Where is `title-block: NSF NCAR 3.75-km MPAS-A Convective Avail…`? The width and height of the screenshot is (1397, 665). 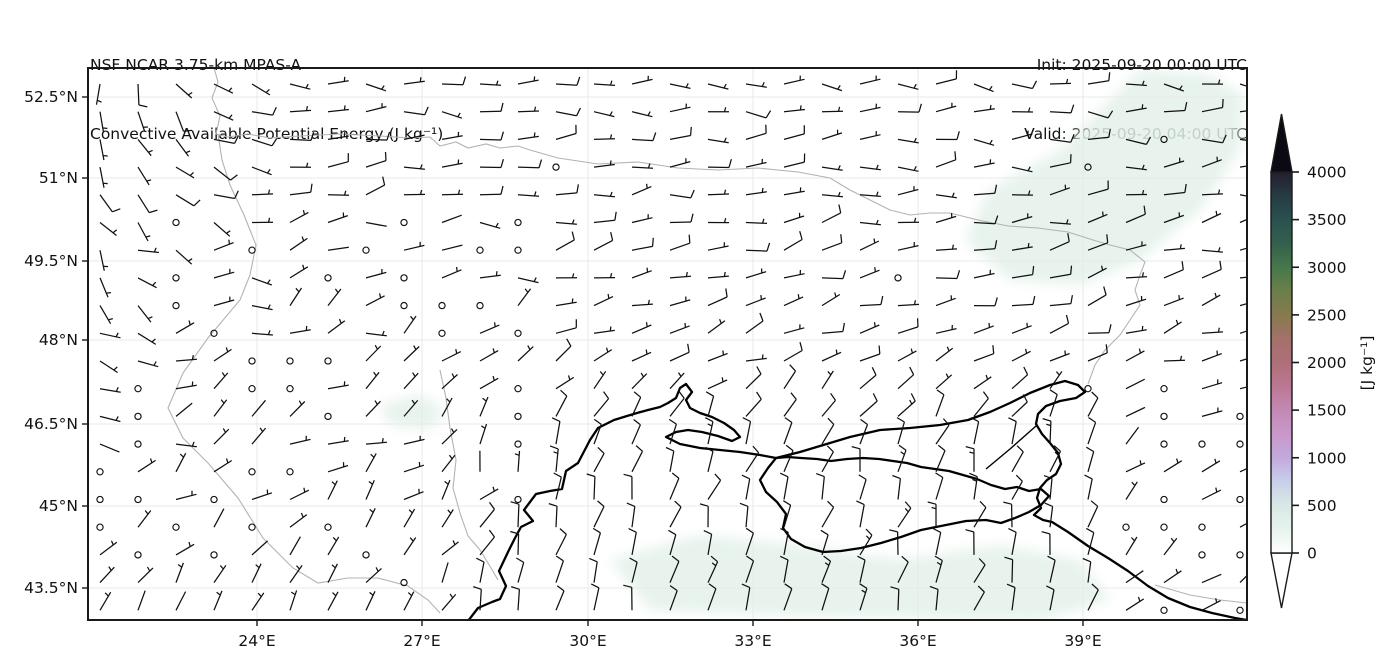
title-block: NSF NCAR 3.75-km MPAS-A Convective Avail… is located at coordinates (266, 100).